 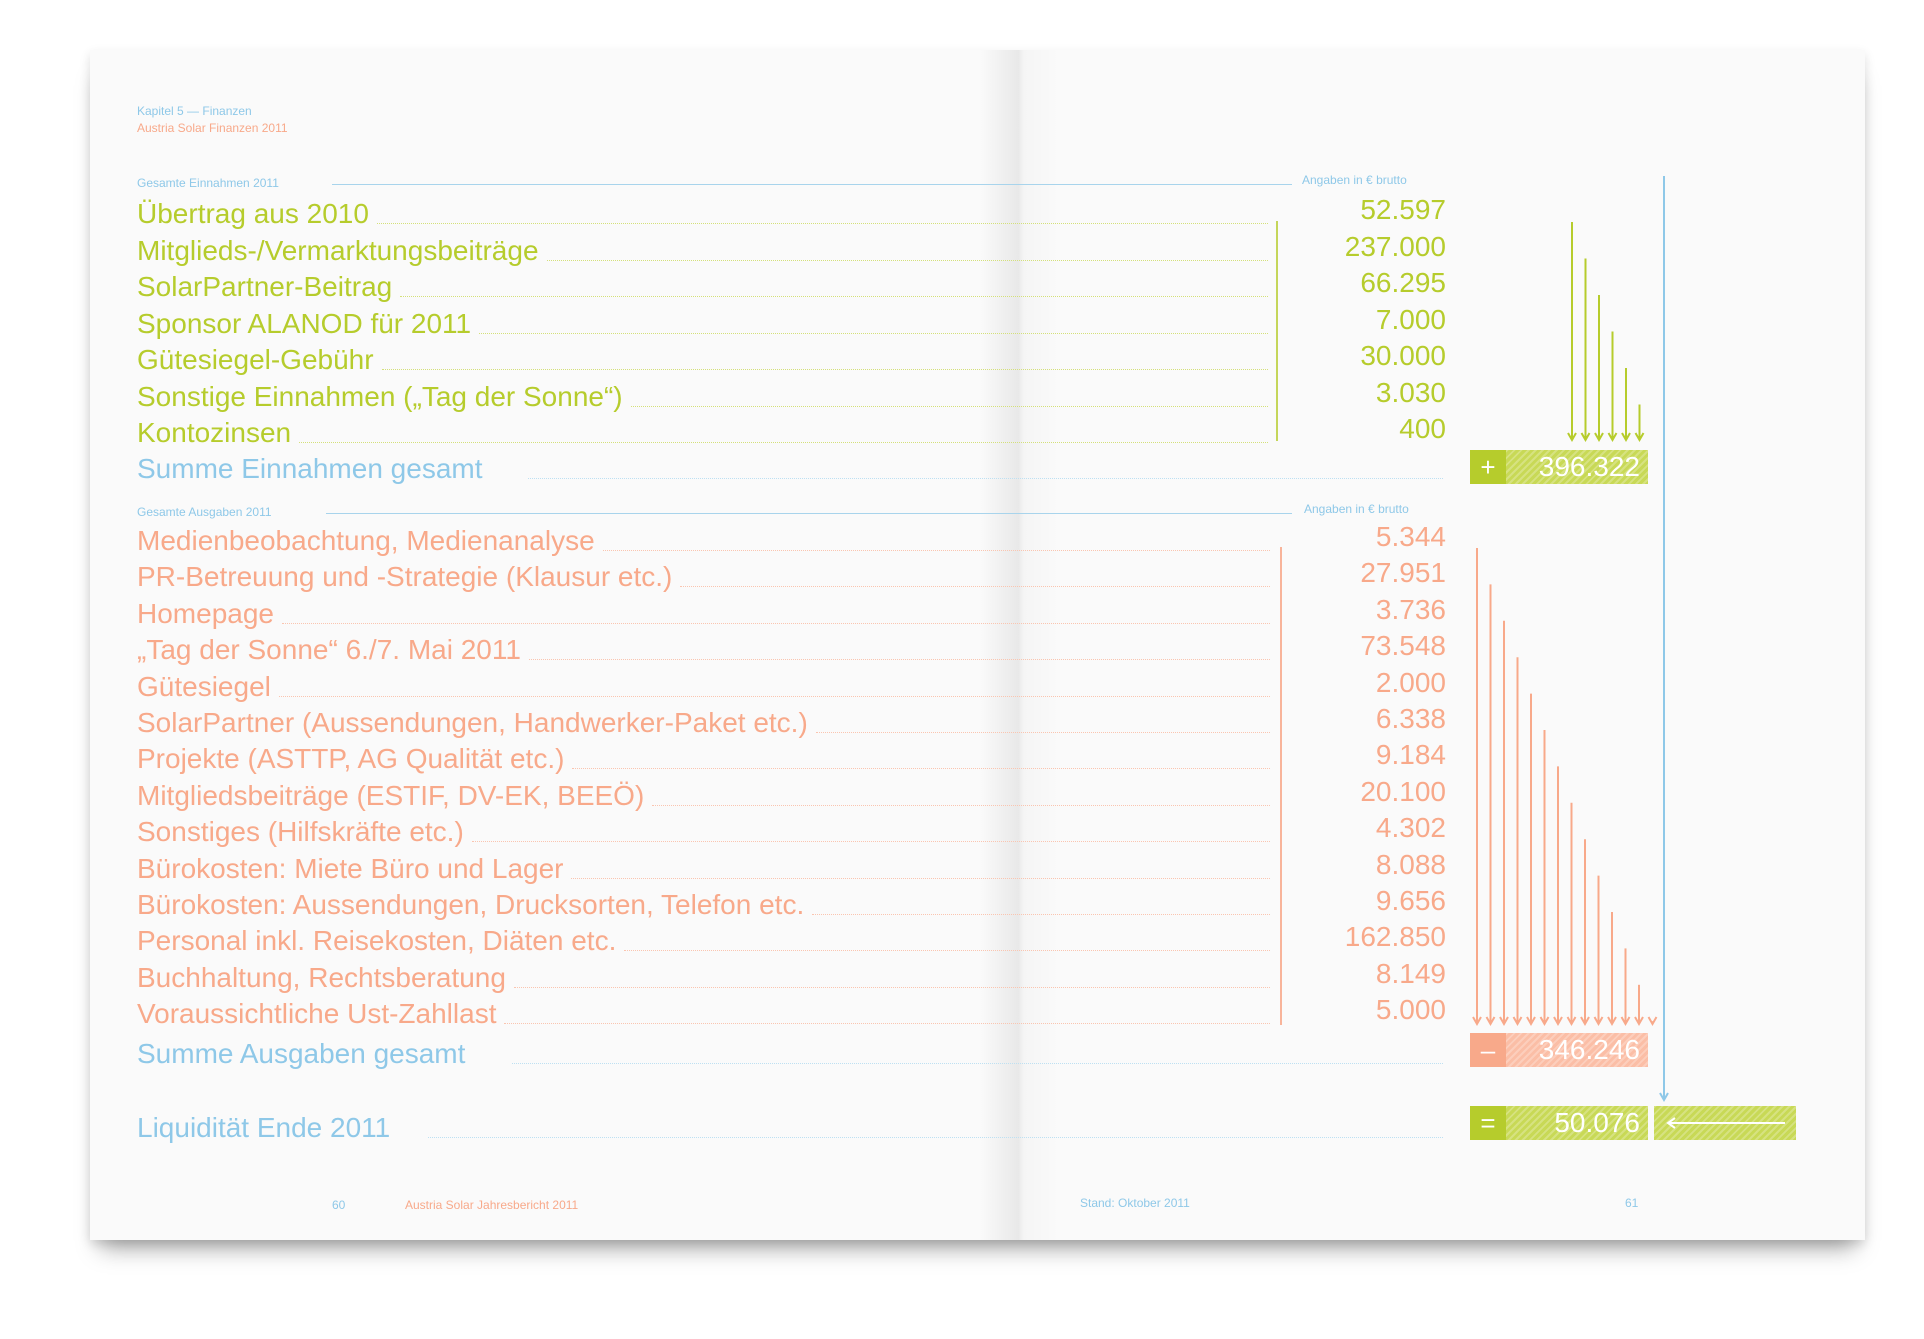 I want to click on income-section-title: Gesamte Einnahmen 2011, so click(x=208, y=183).